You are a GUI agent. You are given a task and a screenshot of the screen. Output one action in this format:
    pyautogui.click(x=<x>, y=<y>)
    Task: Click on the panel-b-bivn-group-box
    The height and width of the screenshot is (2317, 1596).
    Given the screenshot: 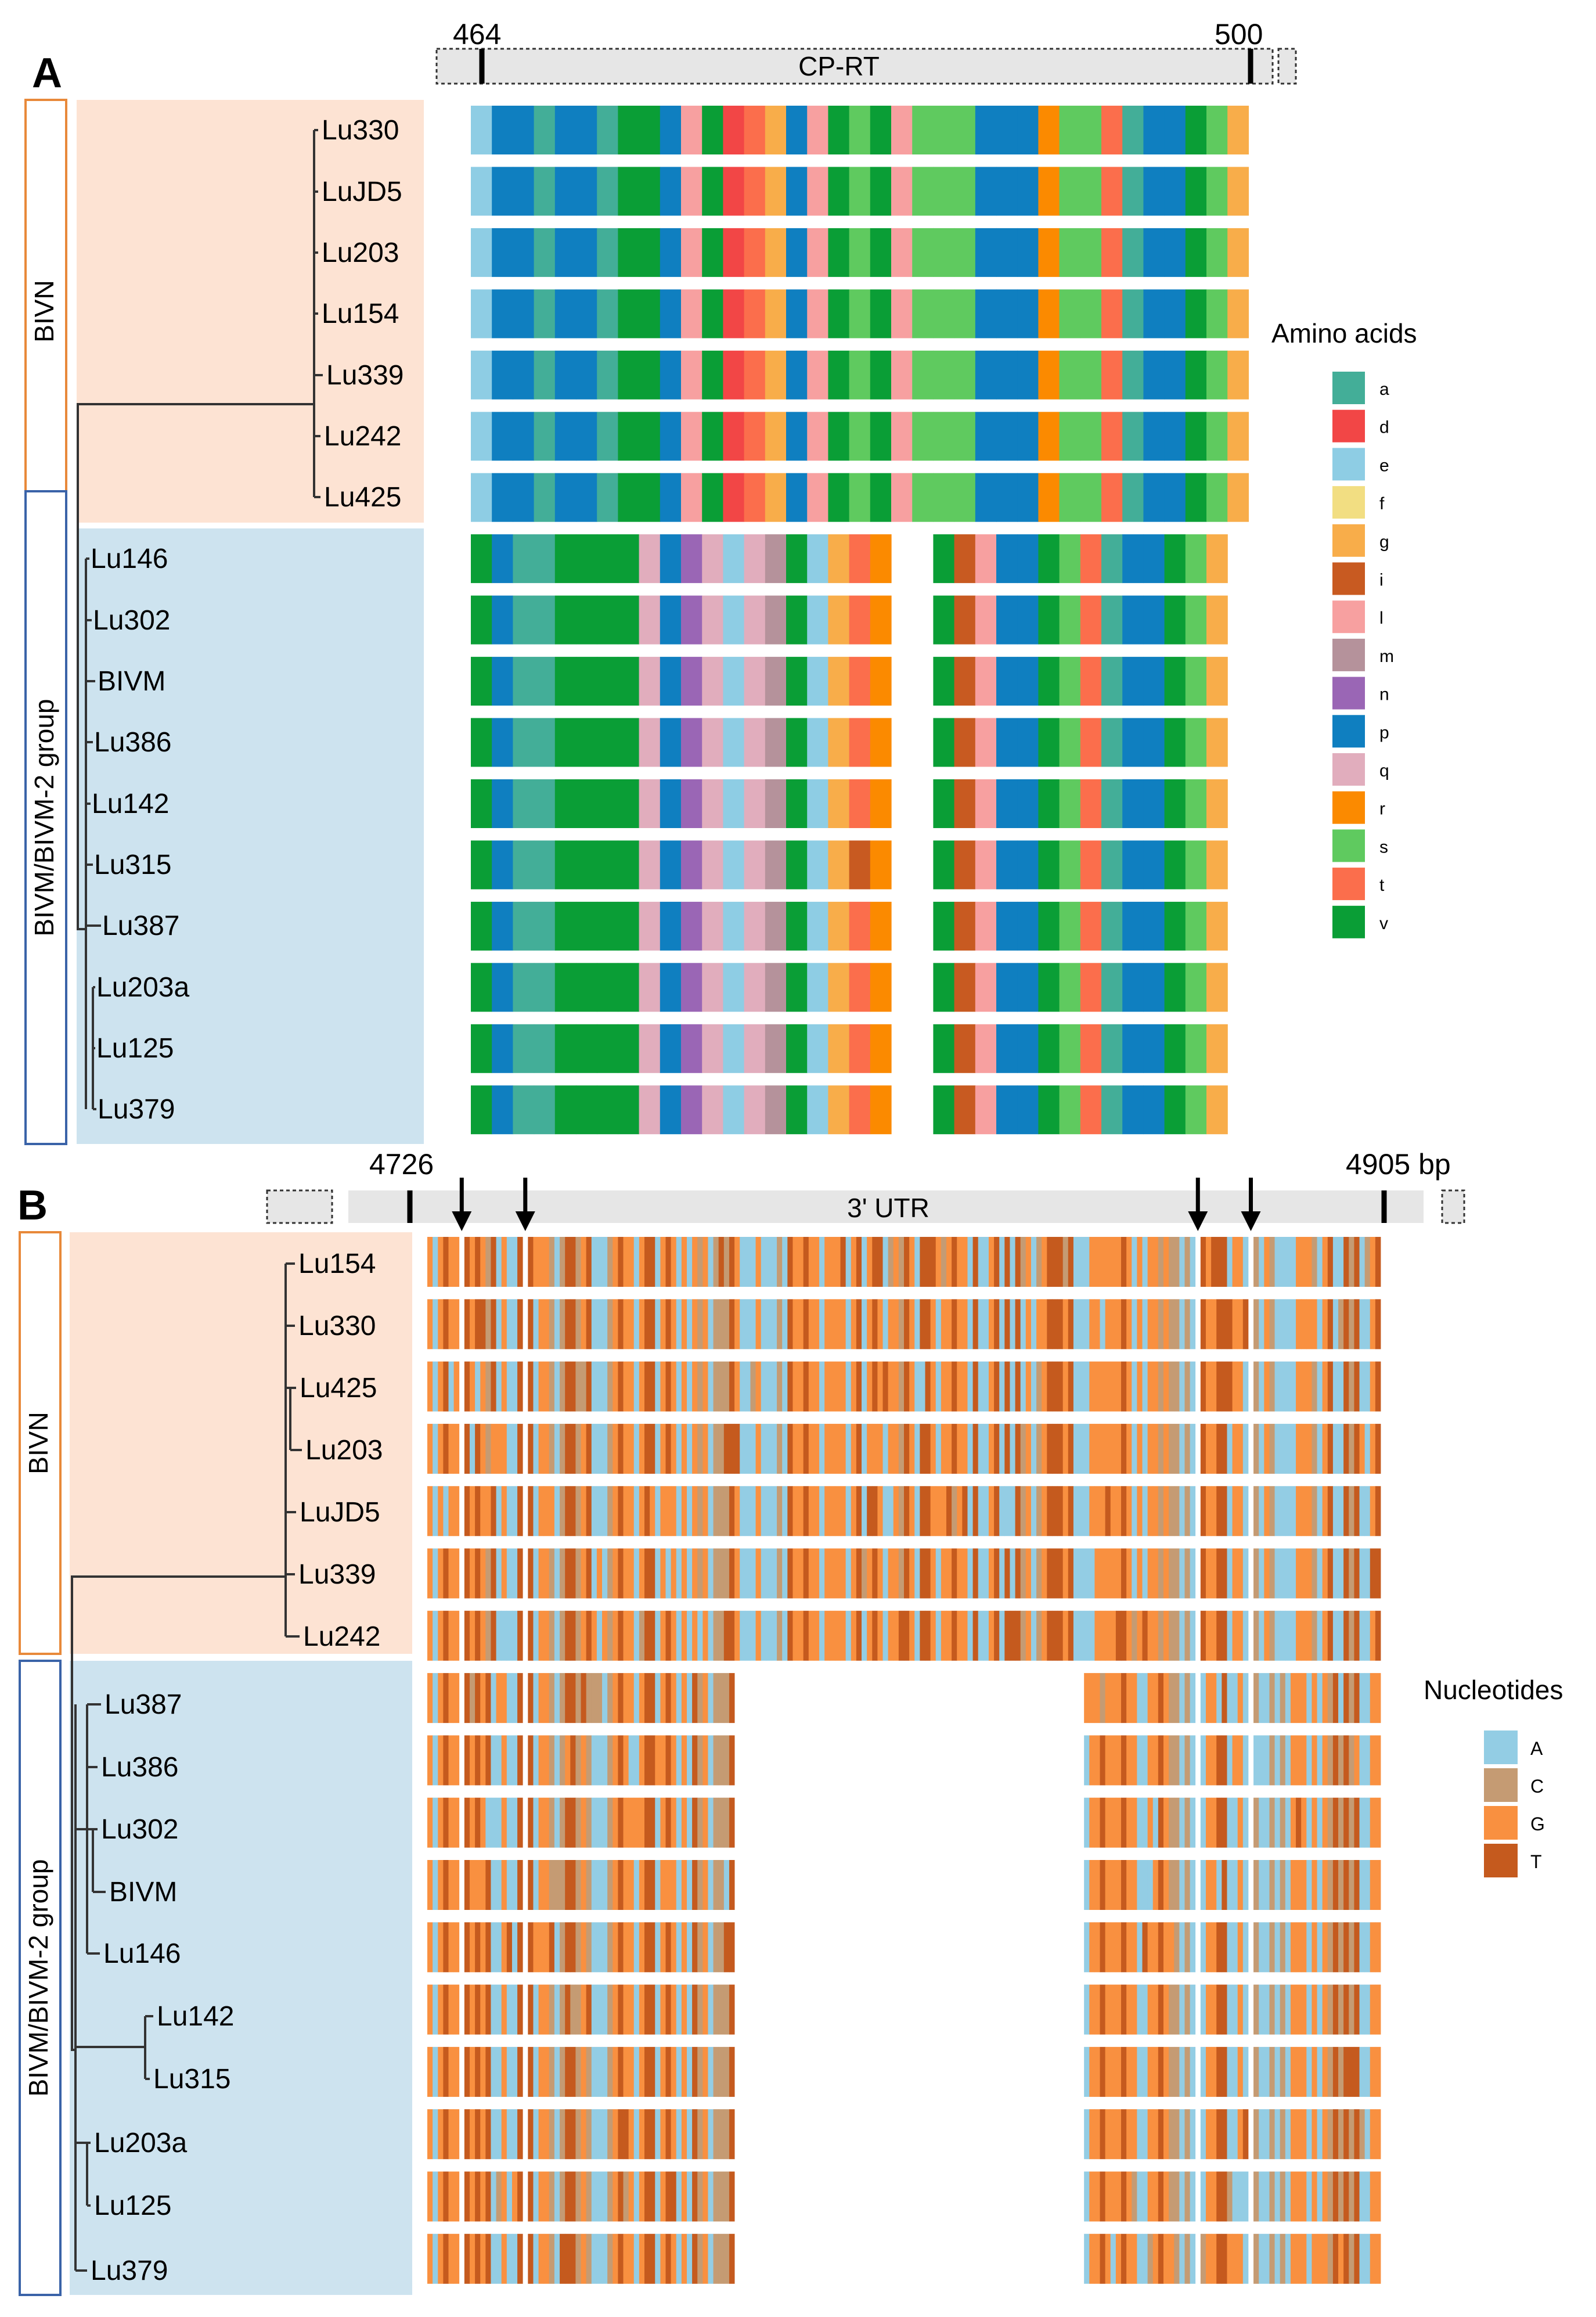 What is the action you would take?
    pyautogui.click(x=41, y=1443)
    